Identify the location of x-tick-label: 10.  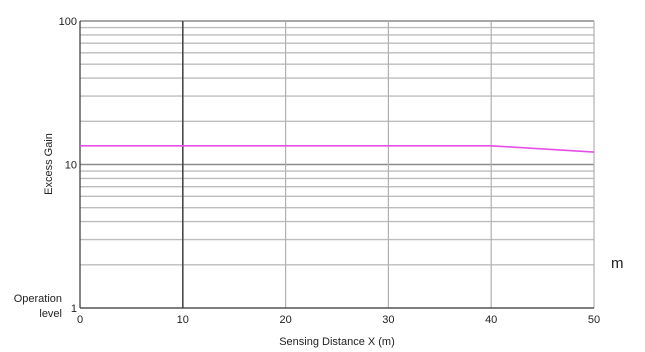
(183, 320).